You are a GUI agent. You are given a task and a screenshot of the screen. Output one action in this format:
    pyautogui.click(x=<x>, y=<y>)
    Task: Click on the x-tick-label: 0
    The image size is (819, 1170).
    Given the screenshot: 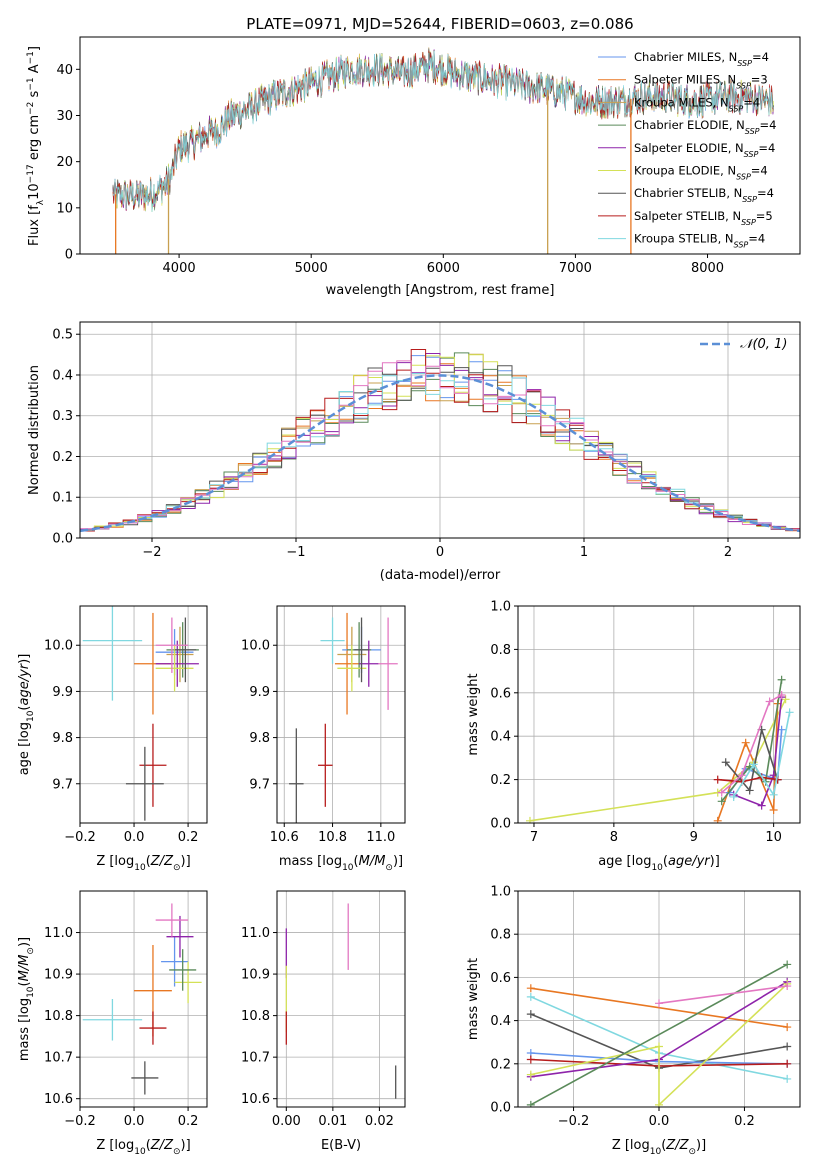 What is the action you would take?
    pyautogui.click(x=440, y=552)
    